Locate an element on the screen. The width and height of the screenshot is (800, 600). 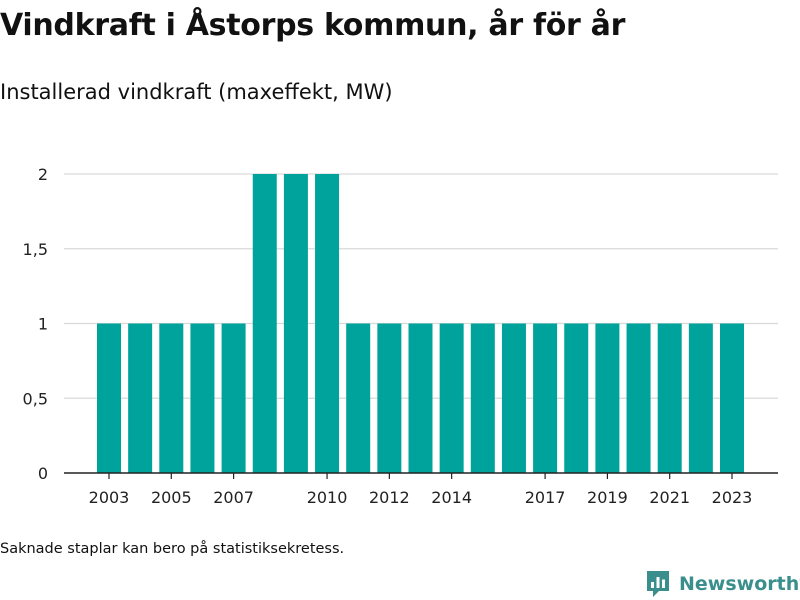
x-axis is located at coordinates (421, 475).